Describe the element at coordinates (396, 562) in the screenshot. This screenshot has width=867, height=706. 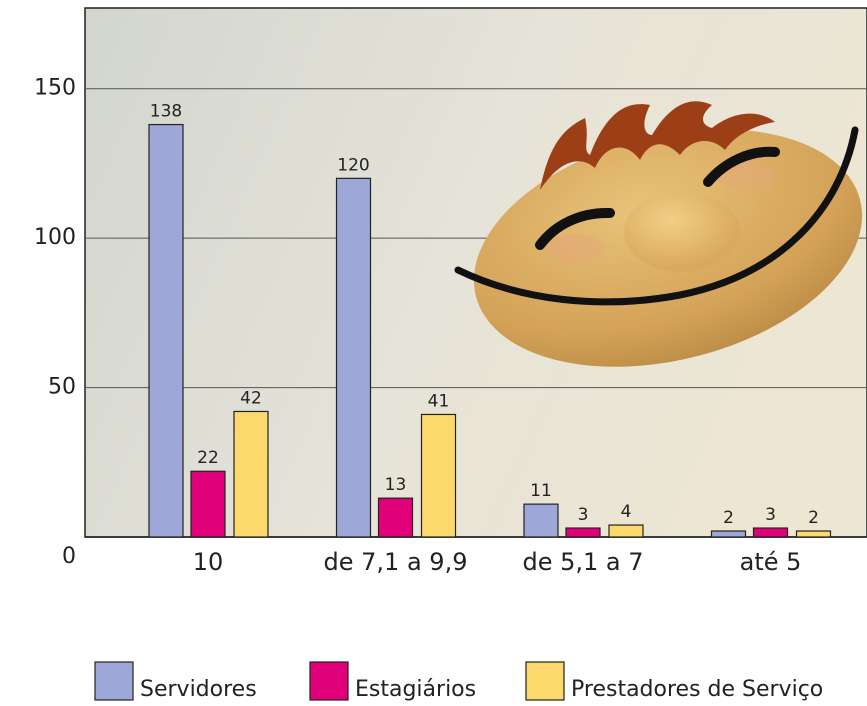
I see `x-tick-label: de 7,1 a 9,9` at that location.